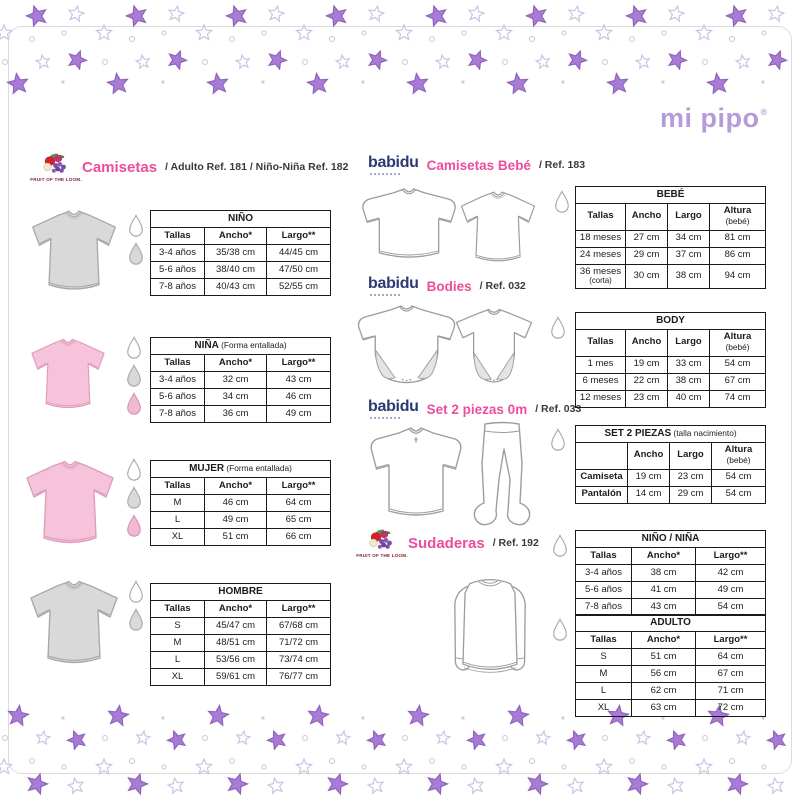  Describe the element at coordinates (737, 276) in the screenshot. I see `table-cell: 94 cm` at that location.